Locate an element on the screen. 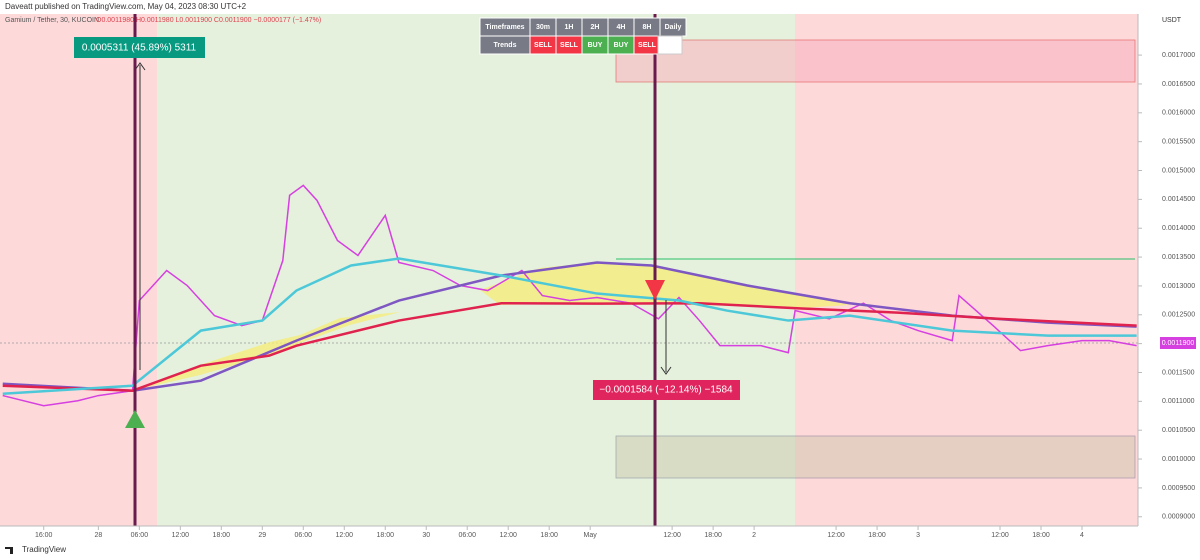 The width and height of the screenshot is (1200, 560). footer: TradingView is located at coordinates (44, 549).